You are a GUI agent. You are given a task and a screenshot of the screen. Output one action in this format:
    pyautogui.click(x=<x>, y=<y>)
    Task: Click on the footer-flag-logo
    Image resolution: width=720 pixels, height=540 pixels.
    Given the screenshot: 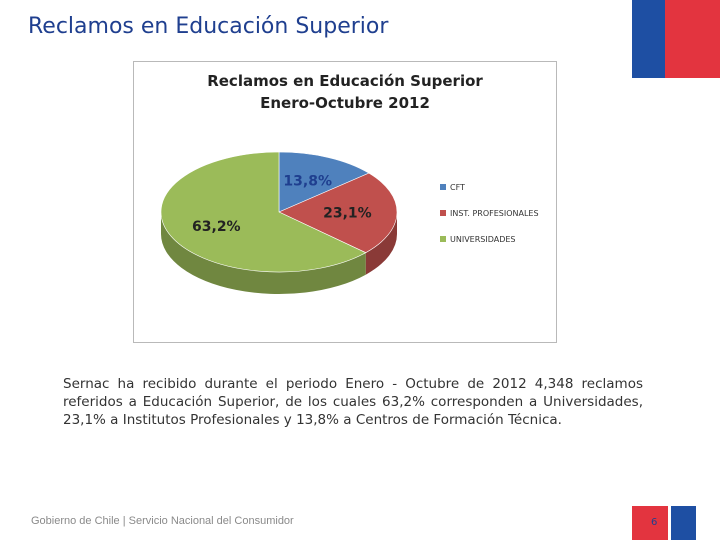 What is the action you would take?
    pyautogui.click(x=664, y=523)
    